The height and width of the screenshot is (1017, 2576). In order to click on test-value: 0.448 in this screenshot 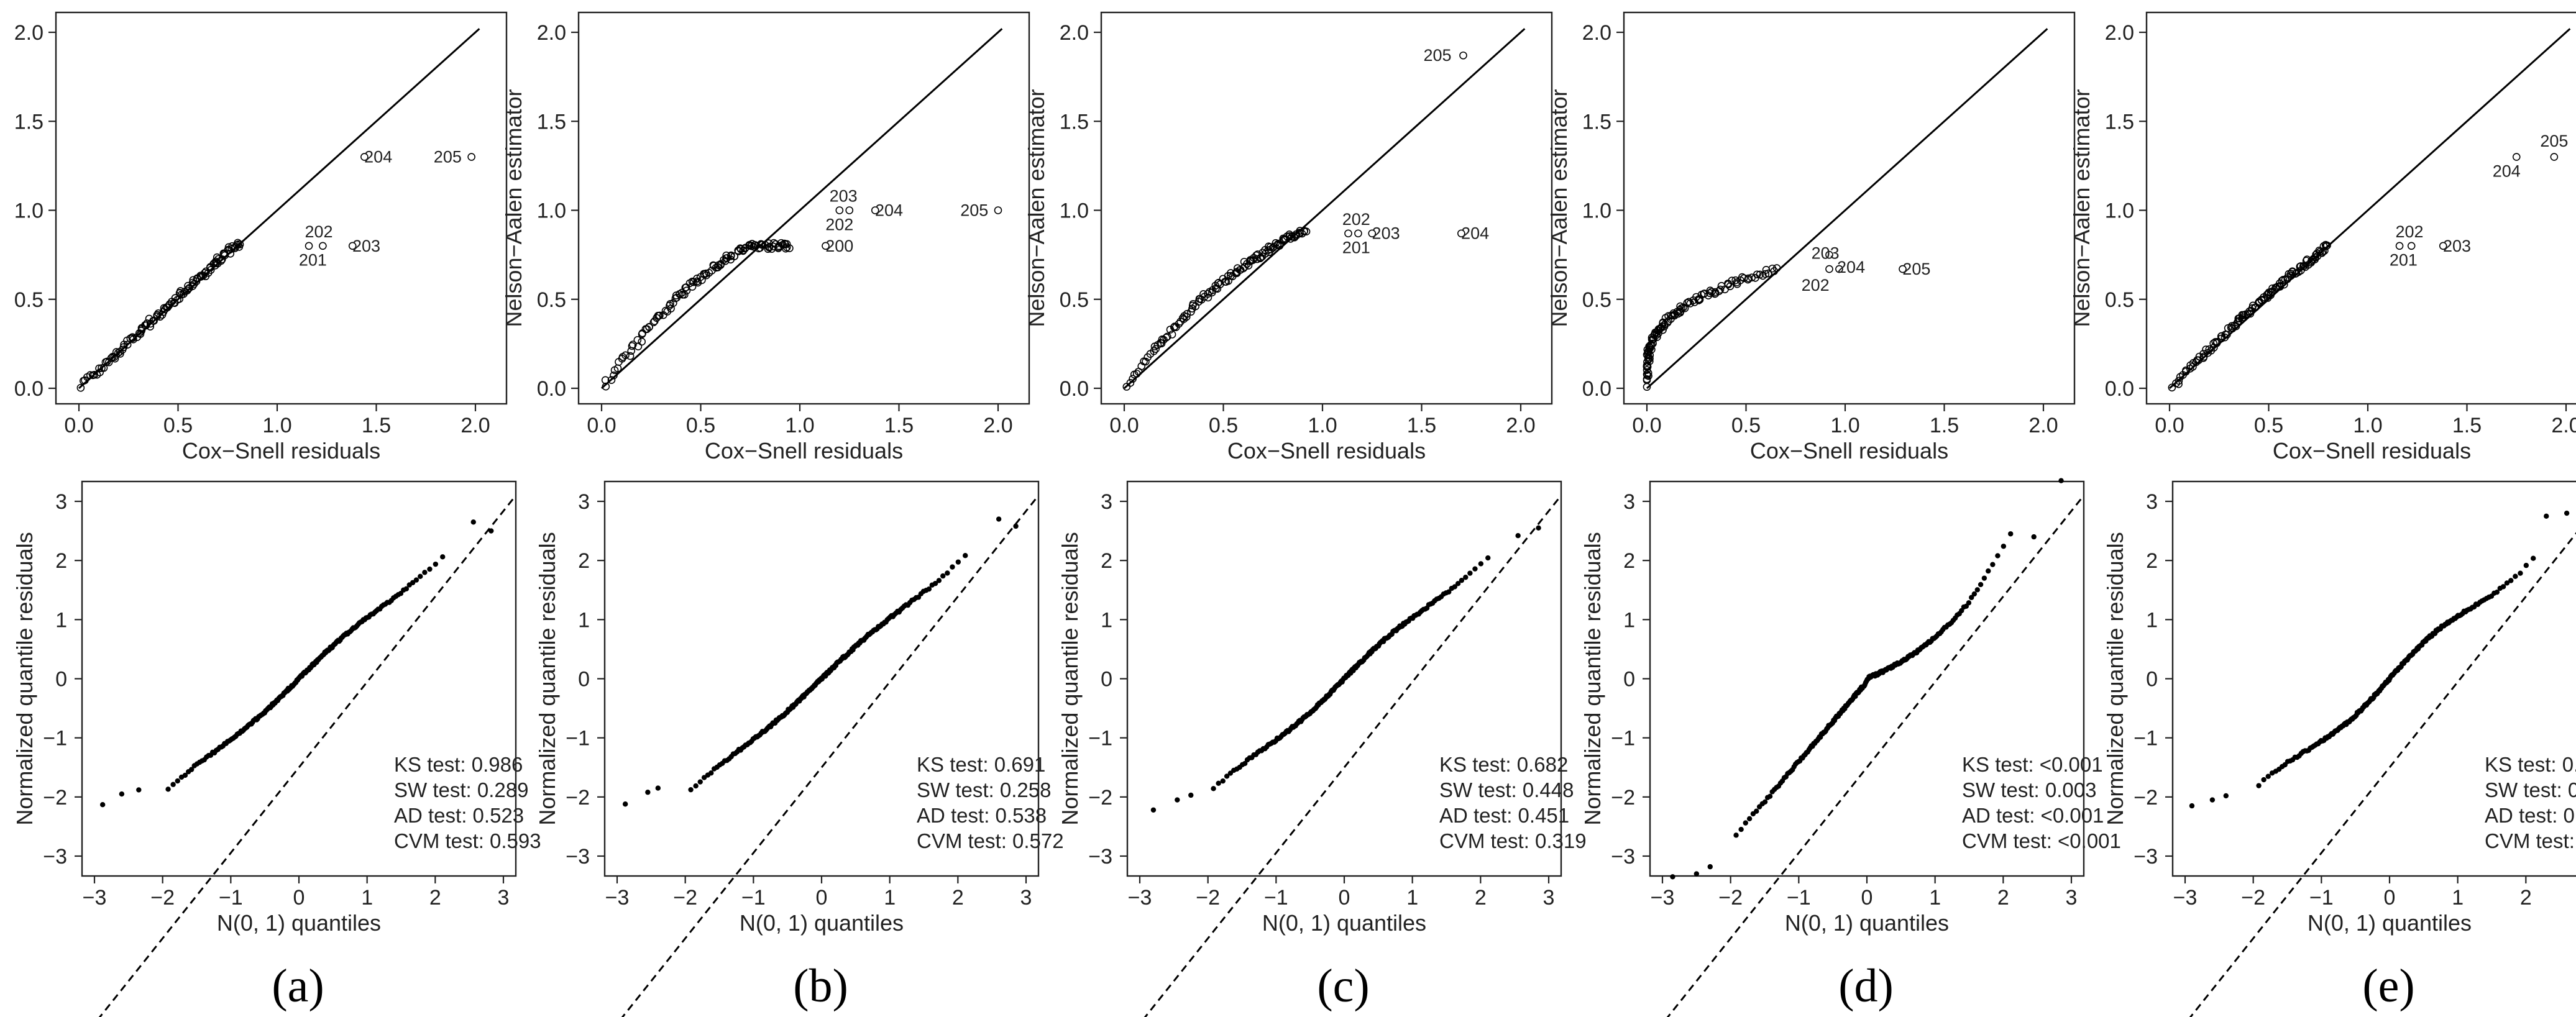, I will do `click(1545, 789)`.